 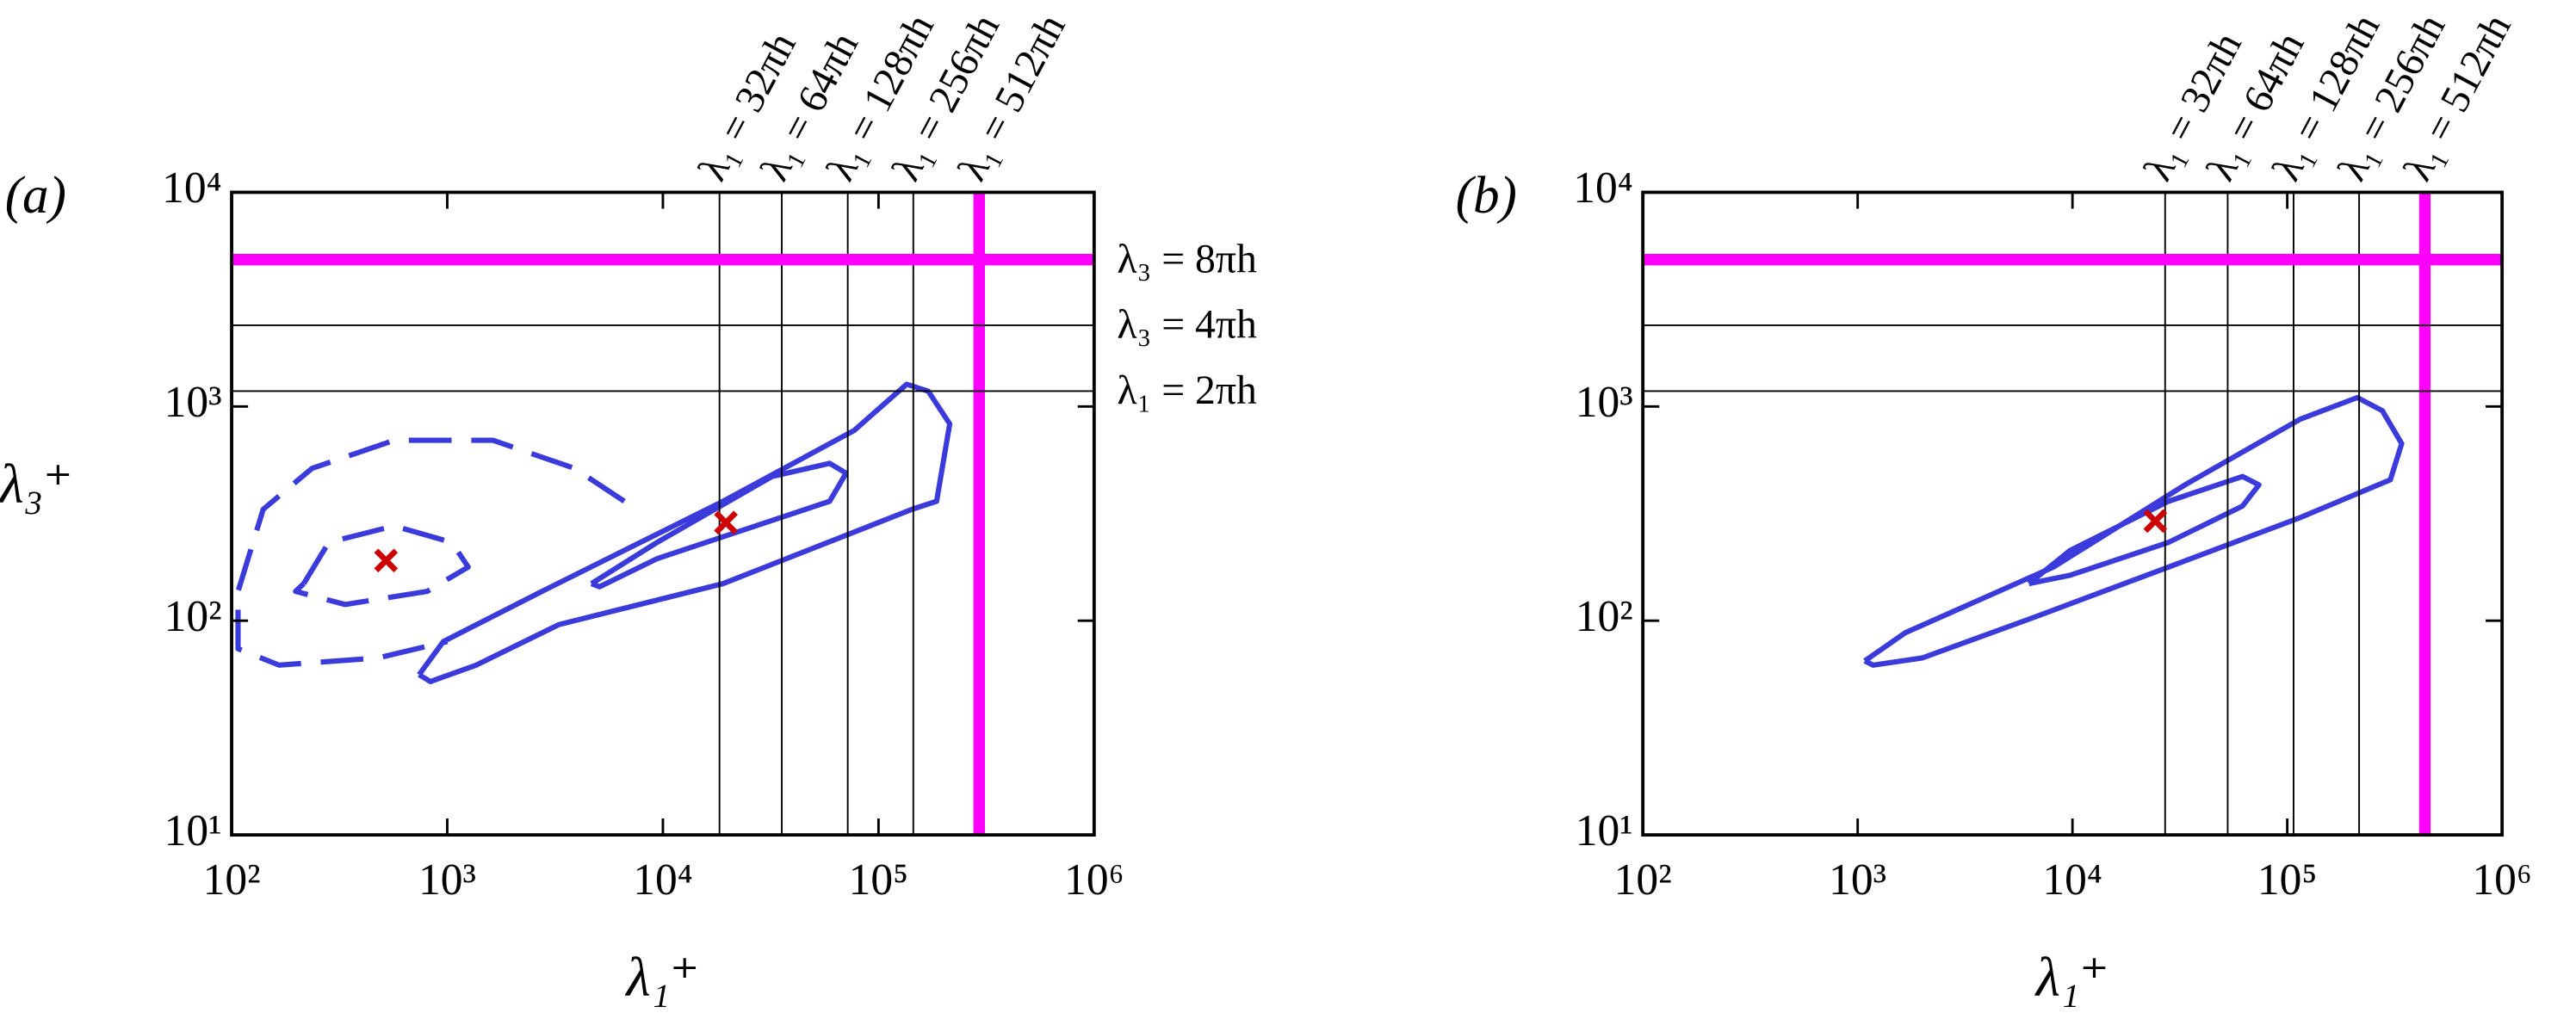 What do you see at coordinates (1188, 390) in the screenshot?
I see `line-label: λ₁ = 2πh` at bounding box center [1188, 390].